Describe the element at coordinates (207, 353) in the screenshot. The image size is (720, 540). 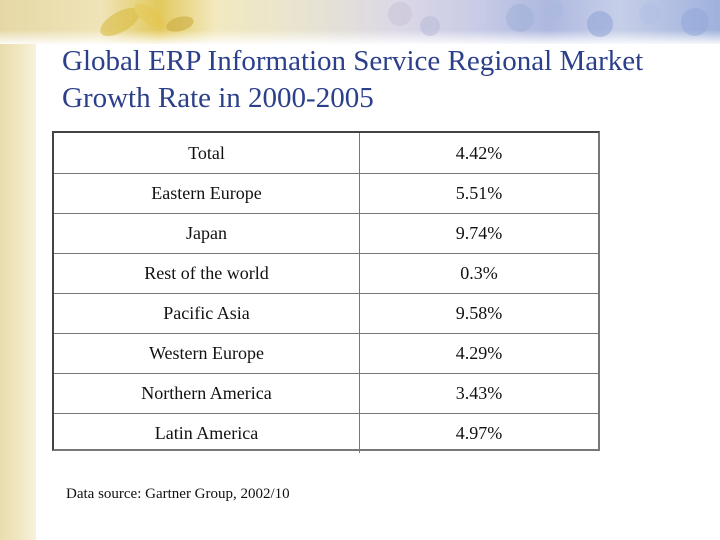
I see `region-cell: Western Europe` at that location.